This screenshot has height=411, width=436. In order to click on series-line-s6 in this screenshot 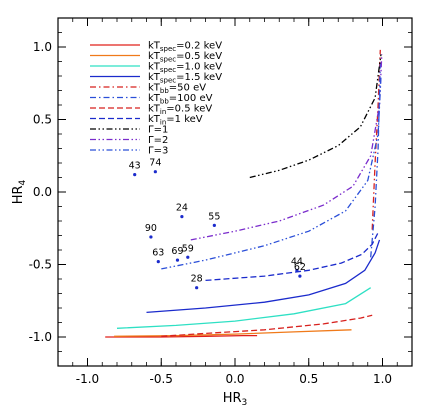, I will do `click(375, 159)`.